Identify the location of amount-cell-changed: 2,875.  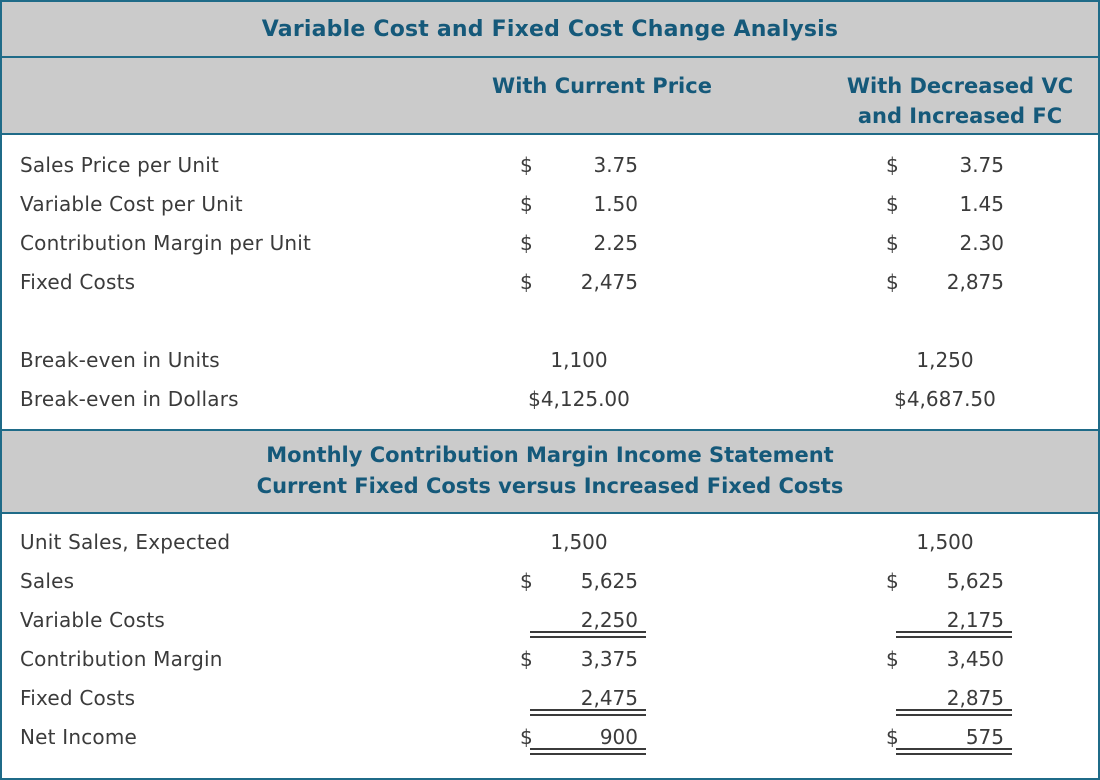
(949, 697).